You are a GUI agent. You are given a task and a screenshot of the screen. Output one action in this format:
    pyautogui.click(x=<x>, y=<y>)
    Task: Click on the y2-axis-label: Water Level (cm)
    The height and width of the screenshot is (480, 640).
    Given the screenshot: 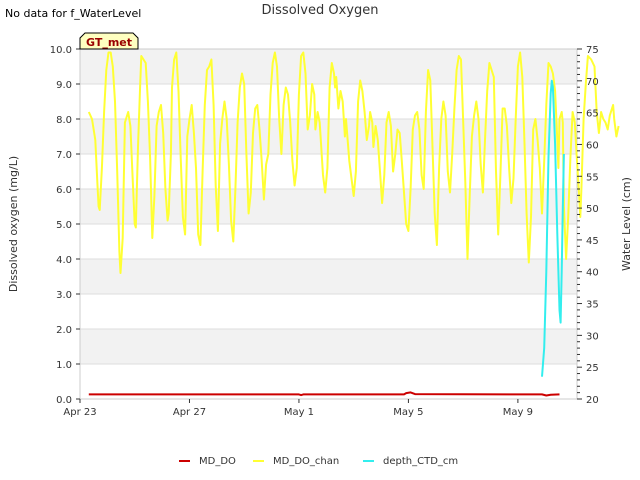 What is the action you would take?
    pyautogui.click(x=626, y=224)
    